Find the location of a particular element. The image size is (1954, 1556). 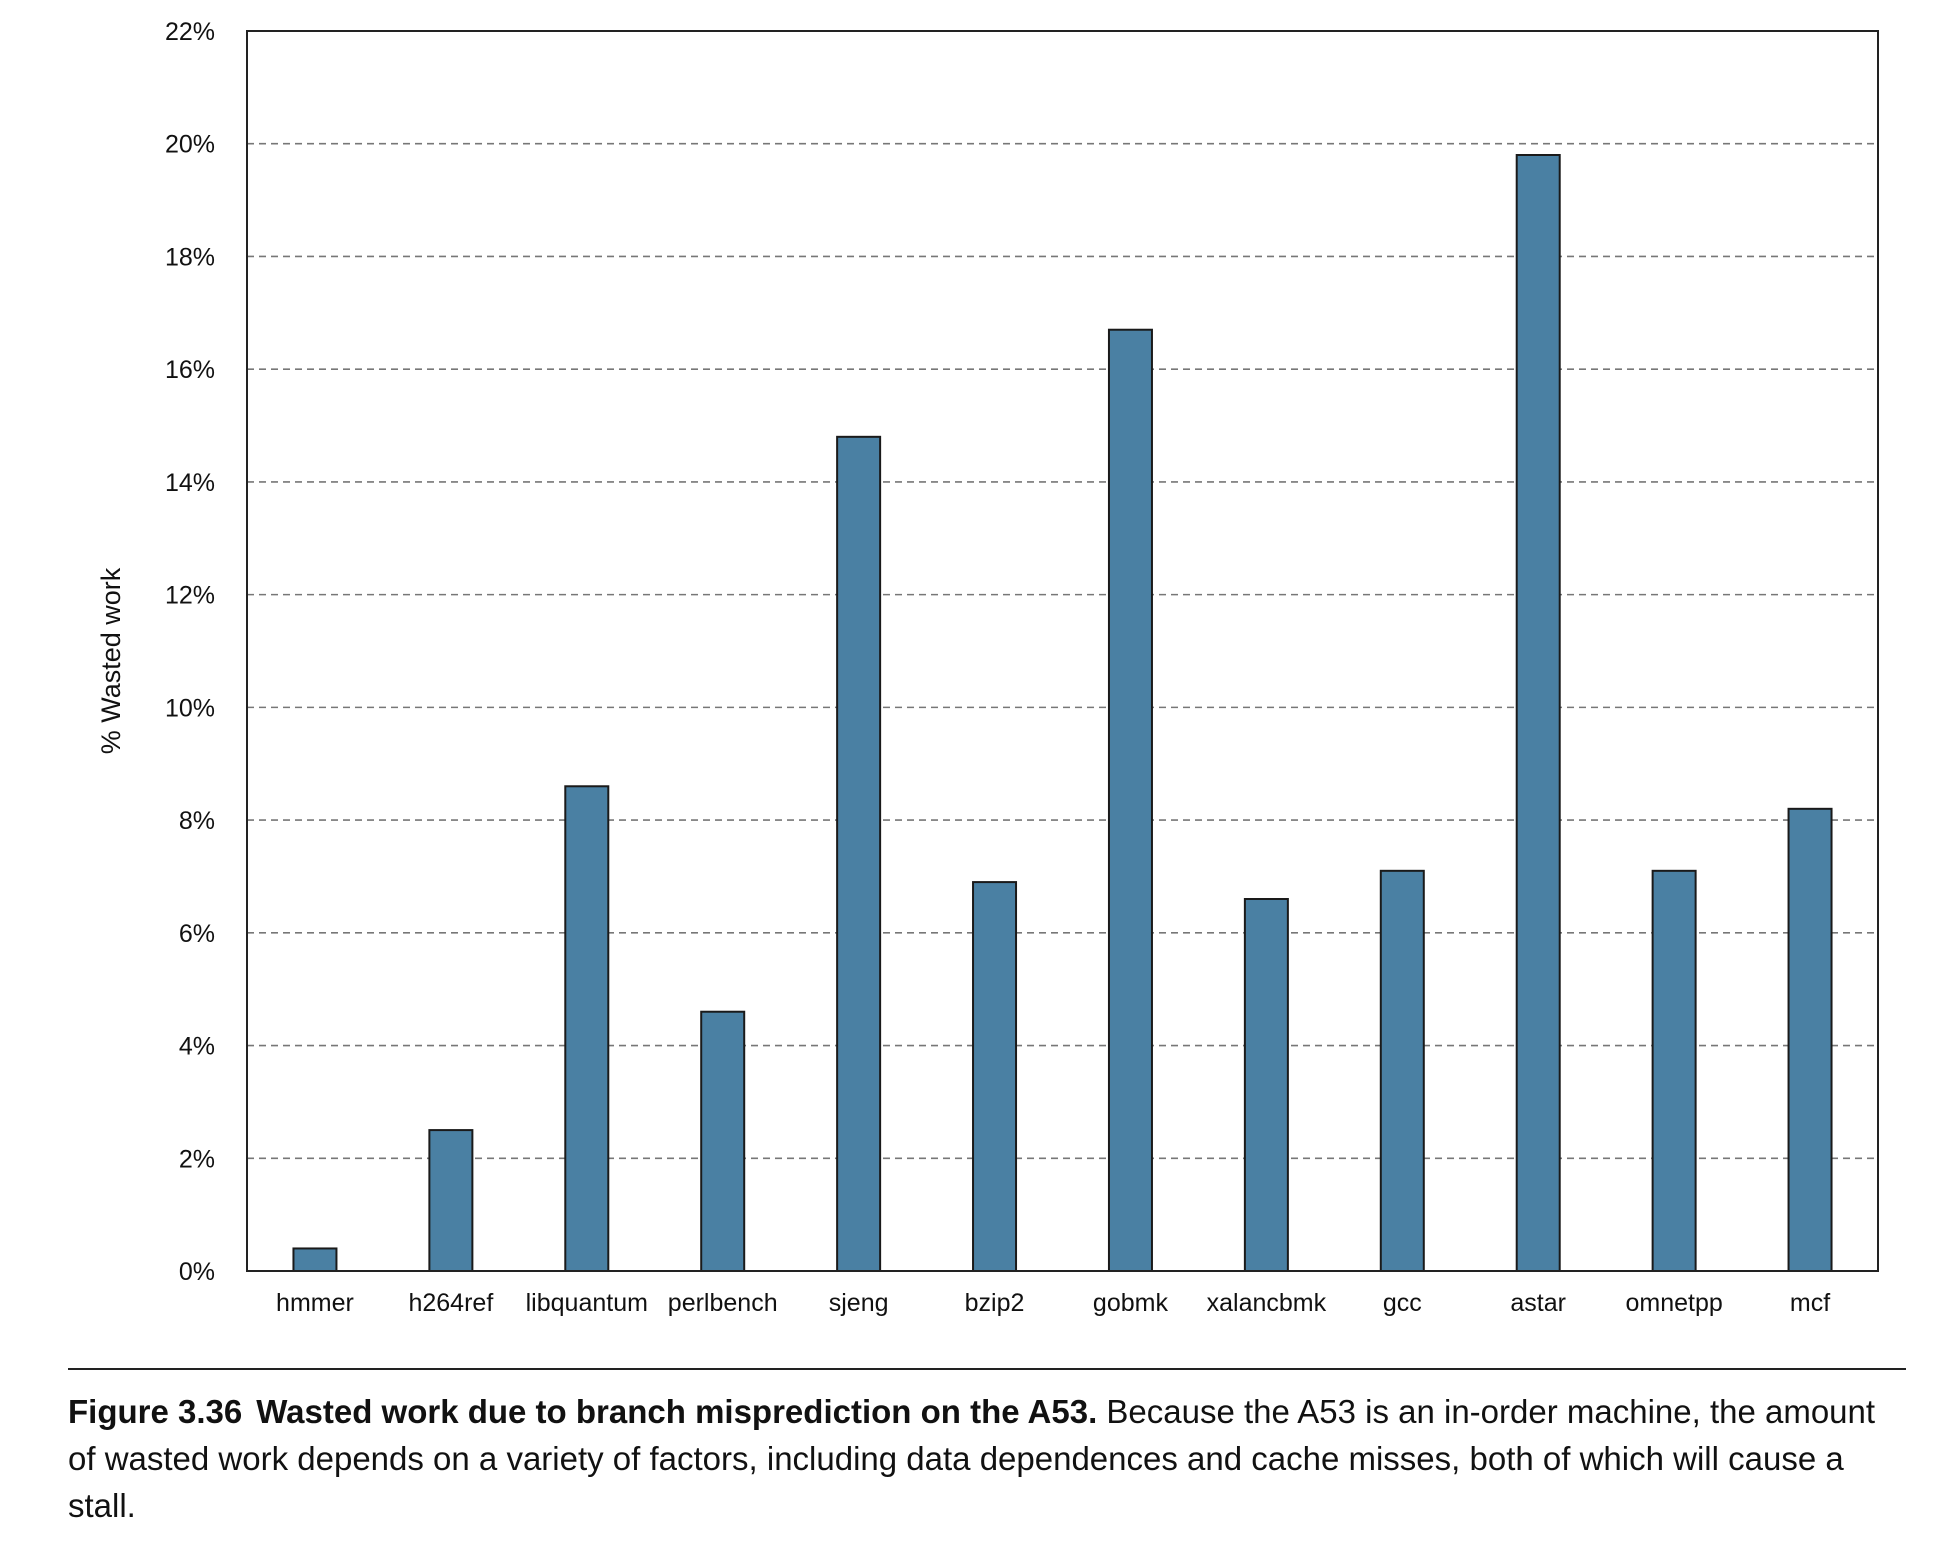

y-tick-label: 8% is located at coordinates (197, 821).